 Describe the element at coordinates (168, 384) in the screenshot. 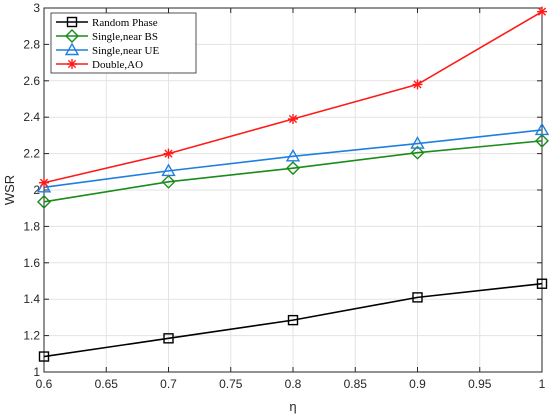

I see `x-tick-label: 0.7` at that location.